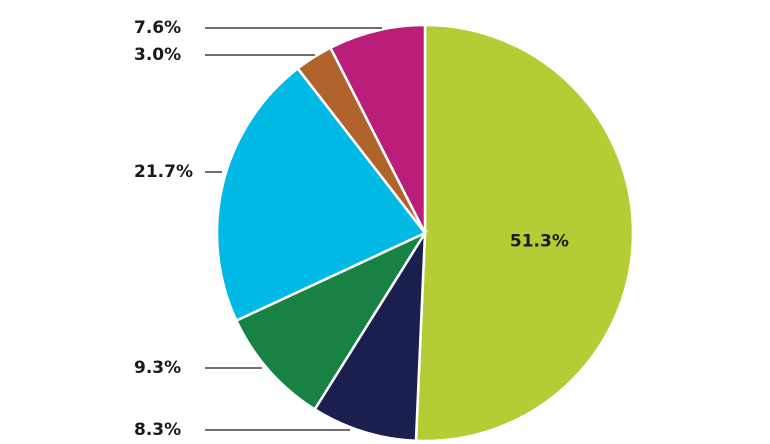 This screenshot has height=444, width=770. What do you see at coordinates (157, 368) in the screenshot?
I see `slice-label: 9.3%` at bounding box center [157, 368].